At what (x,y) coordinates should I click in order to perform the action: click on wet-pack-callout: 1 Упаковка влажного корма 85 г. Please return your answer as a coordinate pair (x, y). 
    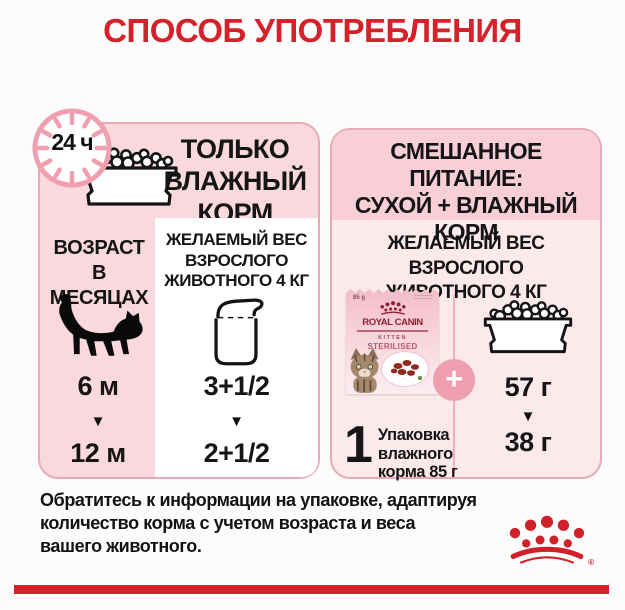
    Looking at the image, I should click on (401, 449).